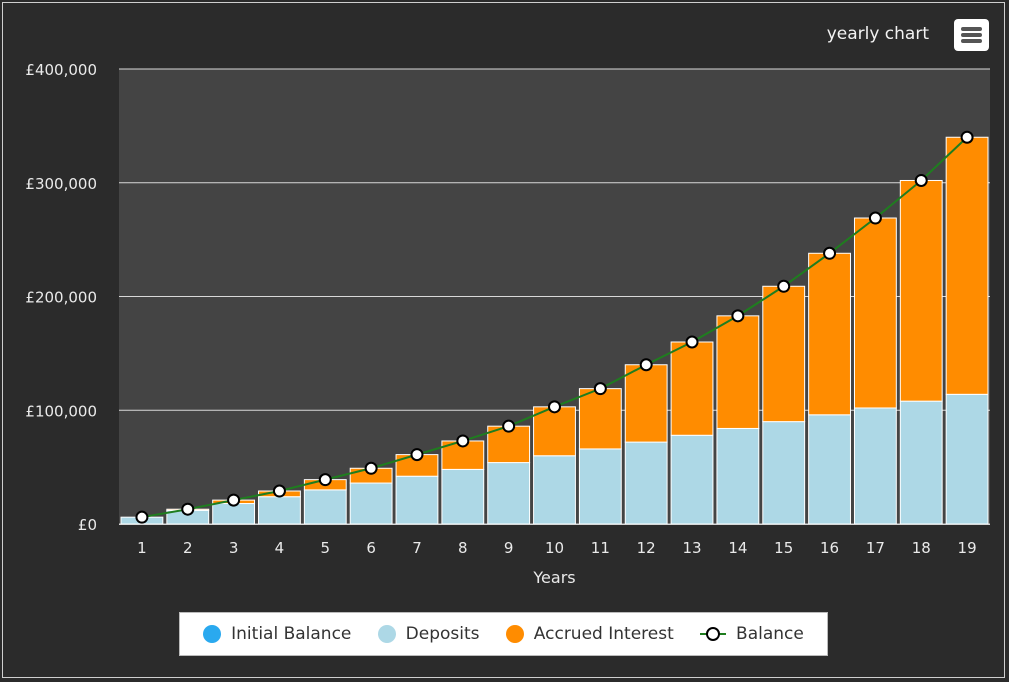 The height and width of the screenshot is (682, 1009). I want to click on legend-item-balance: Balance, so click(752, 634).